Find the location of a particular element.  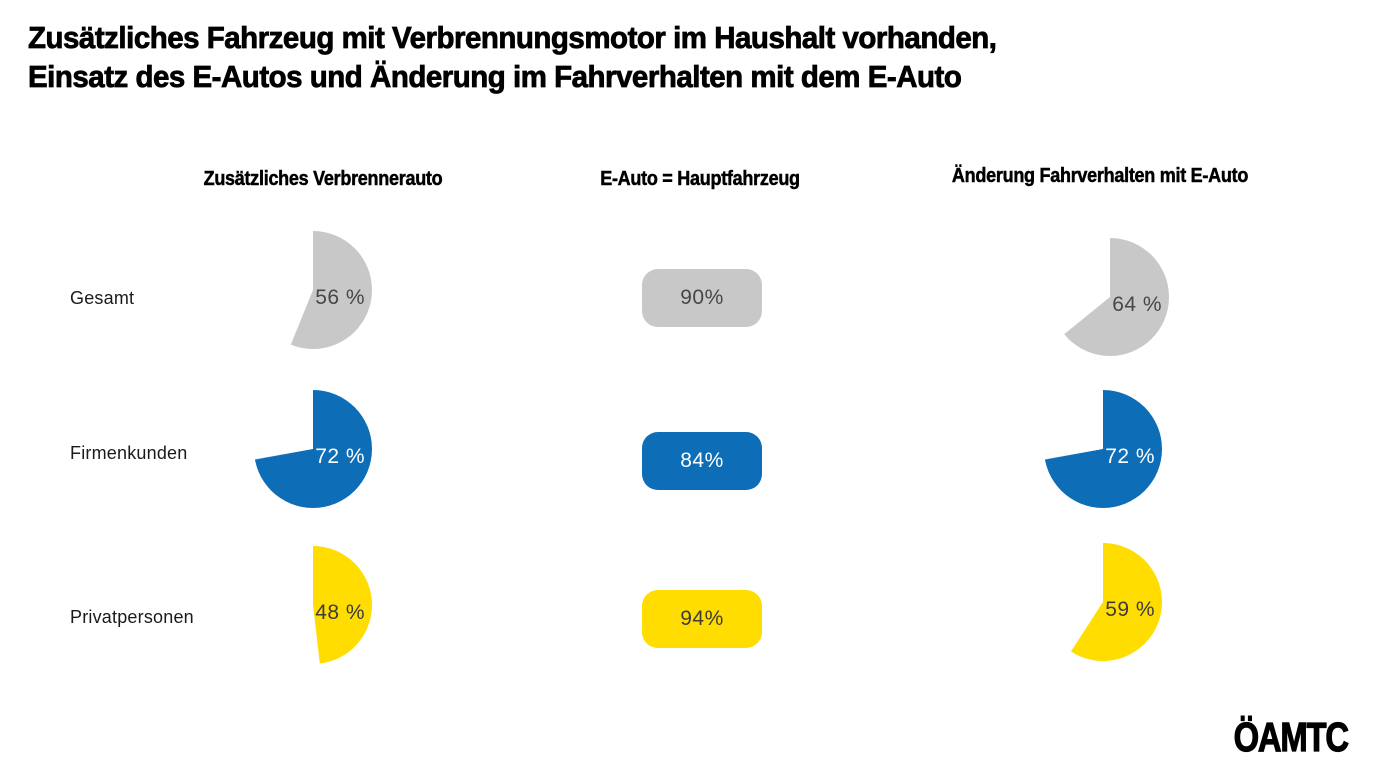

pie-gesamt-fahrverhalten: 64 % is located at coordinates (1110, 297).